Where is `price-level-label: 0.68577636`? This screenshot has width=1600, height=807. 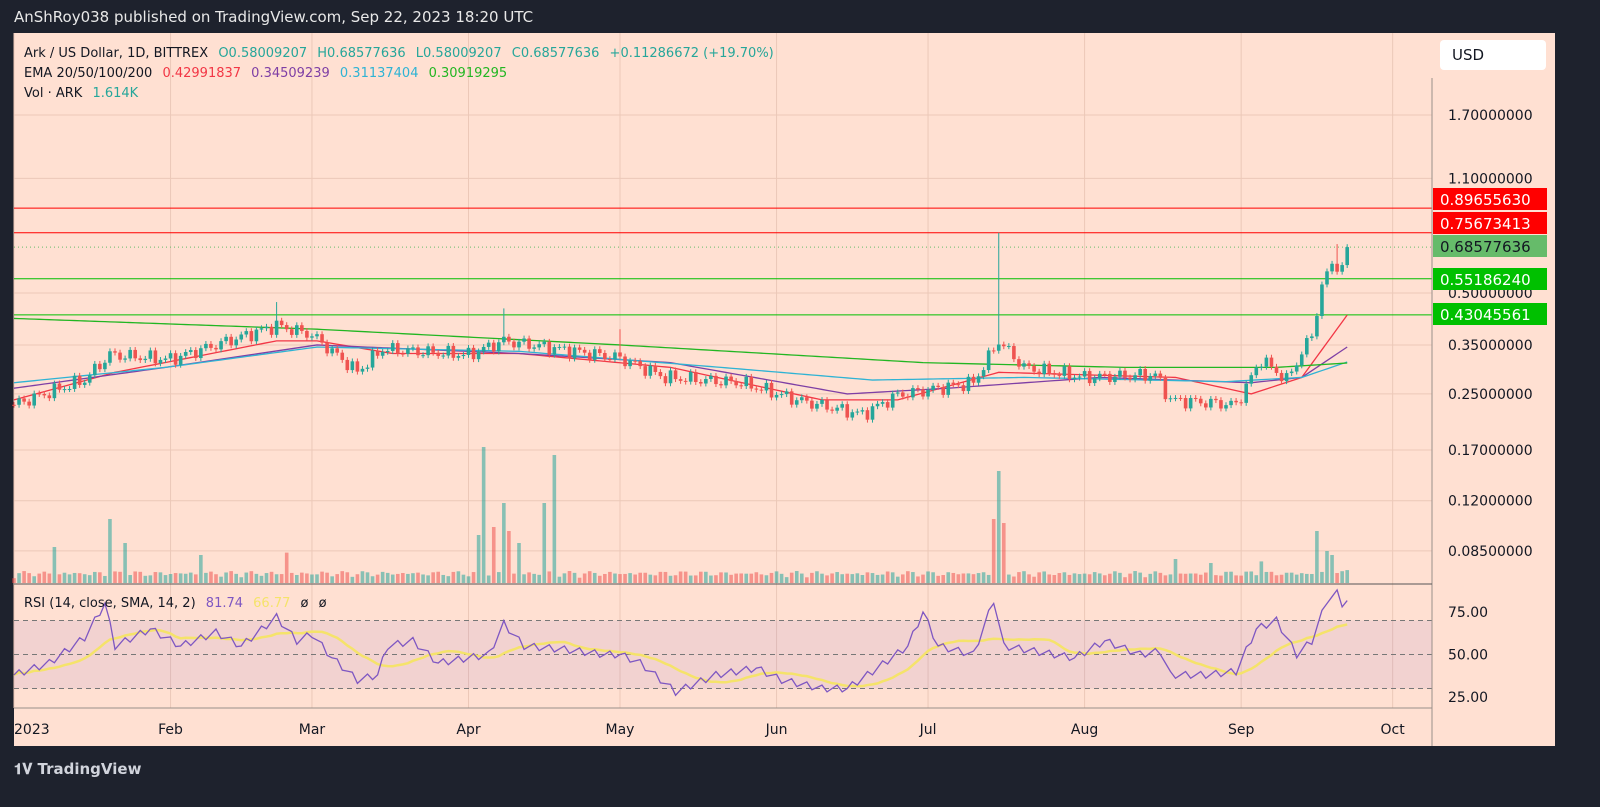
price-level-label: 0.68577636 is located at coordinates (1485, 247).